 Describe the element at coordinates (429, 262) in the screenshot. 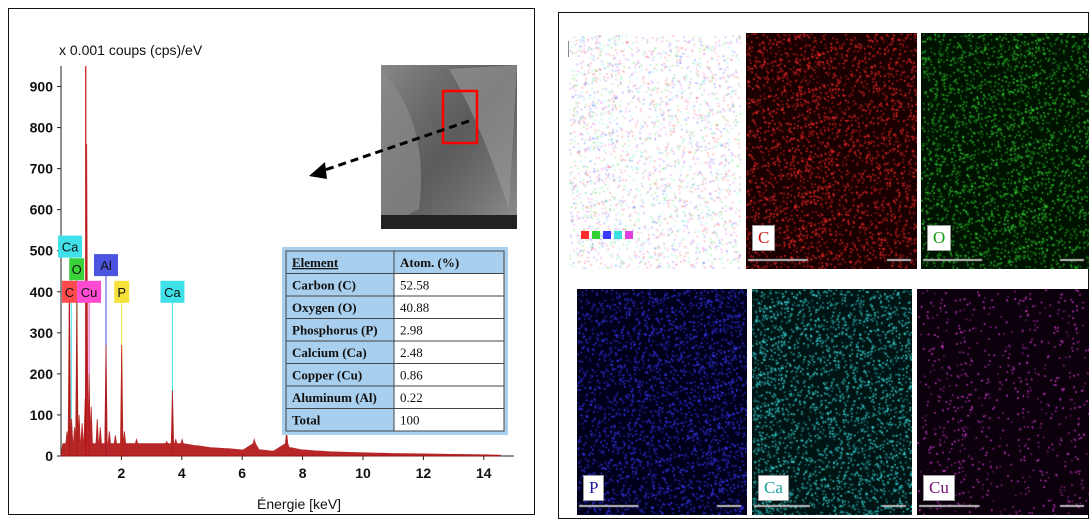

I see `table-header-cell: Atom. (%)` at that location.